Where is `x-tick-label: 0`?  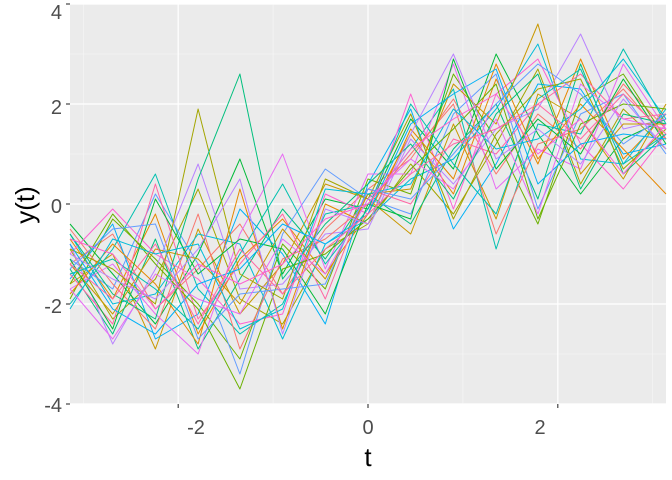
x-tick-label: 0 is located at coordinates (367, 428).